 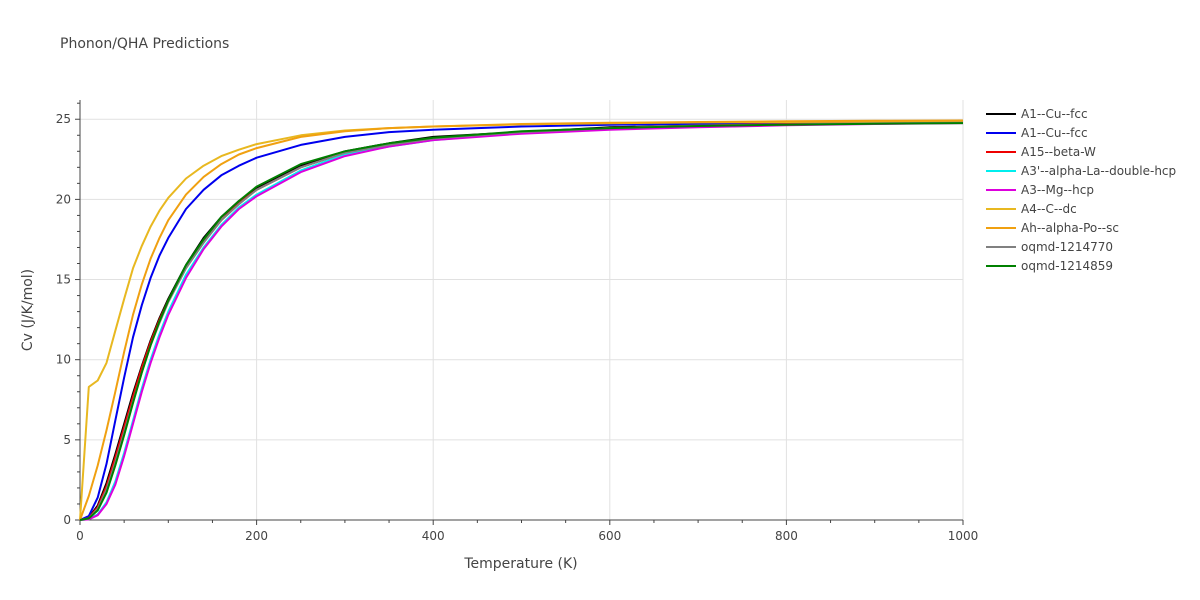 I want to click on y-tick-label: 10, so click(x=63, y=360).